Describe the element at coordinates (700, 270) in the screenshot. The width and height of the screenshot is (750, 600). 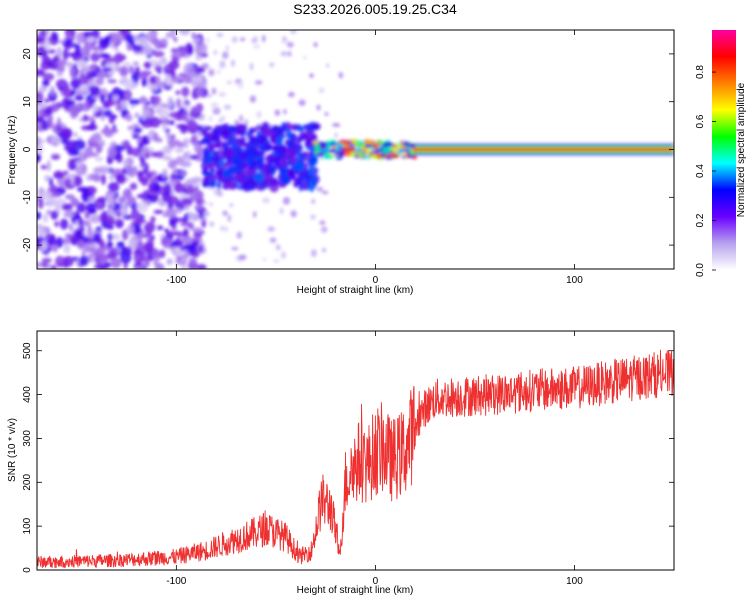
I see `colorbar-tick-label: 0.0` at that location.